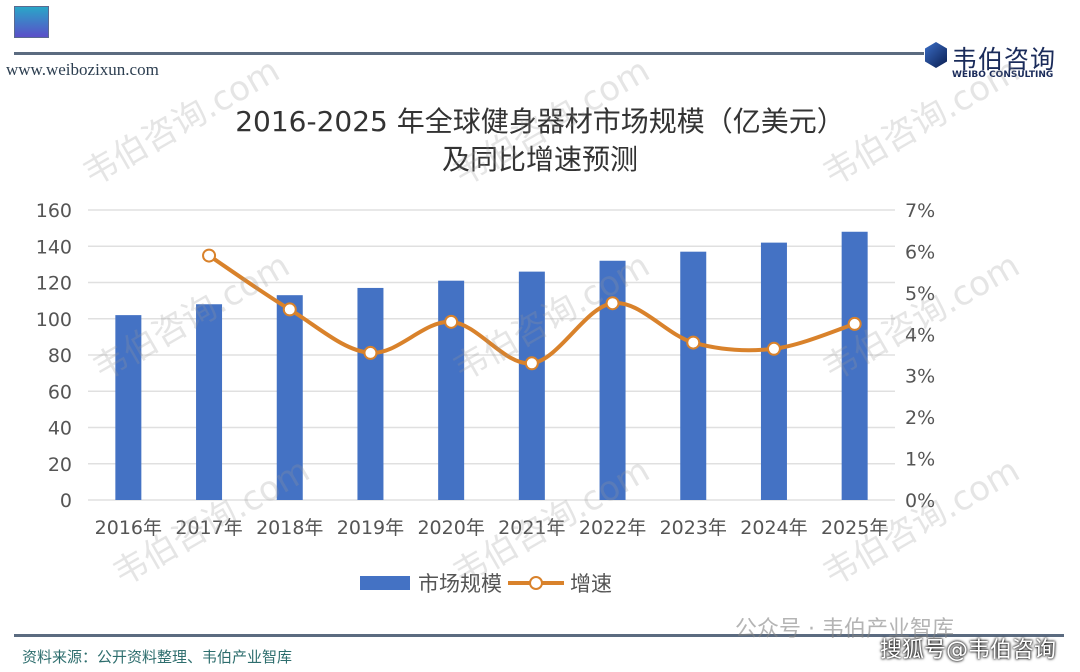 Image resolution: width=1080 pixels, height=672 pixels. What do you see at coordinates (936, 55) in the screenshot?
I see `logo-gem-icon` at bounding box center [936, 55].